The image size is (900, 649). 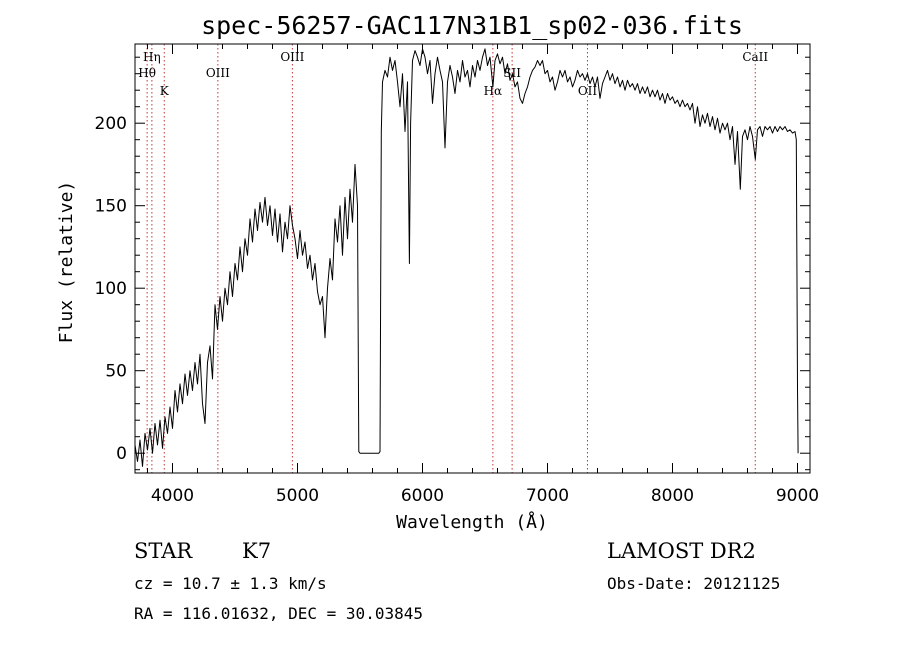 I want to click on x-tick-label: 8000, so click(x=672, y=496).